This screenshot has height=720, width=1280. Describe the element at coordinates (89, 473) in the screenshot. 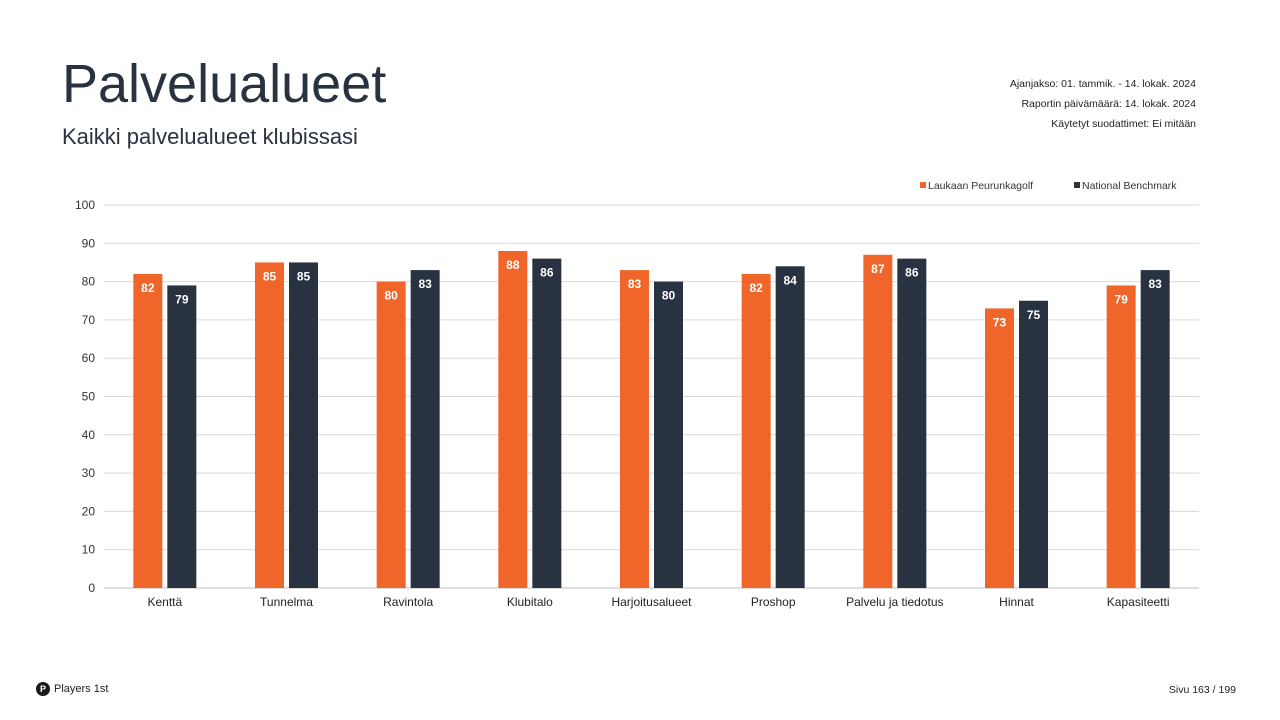

I see `y-tick-label: 30` at that location.